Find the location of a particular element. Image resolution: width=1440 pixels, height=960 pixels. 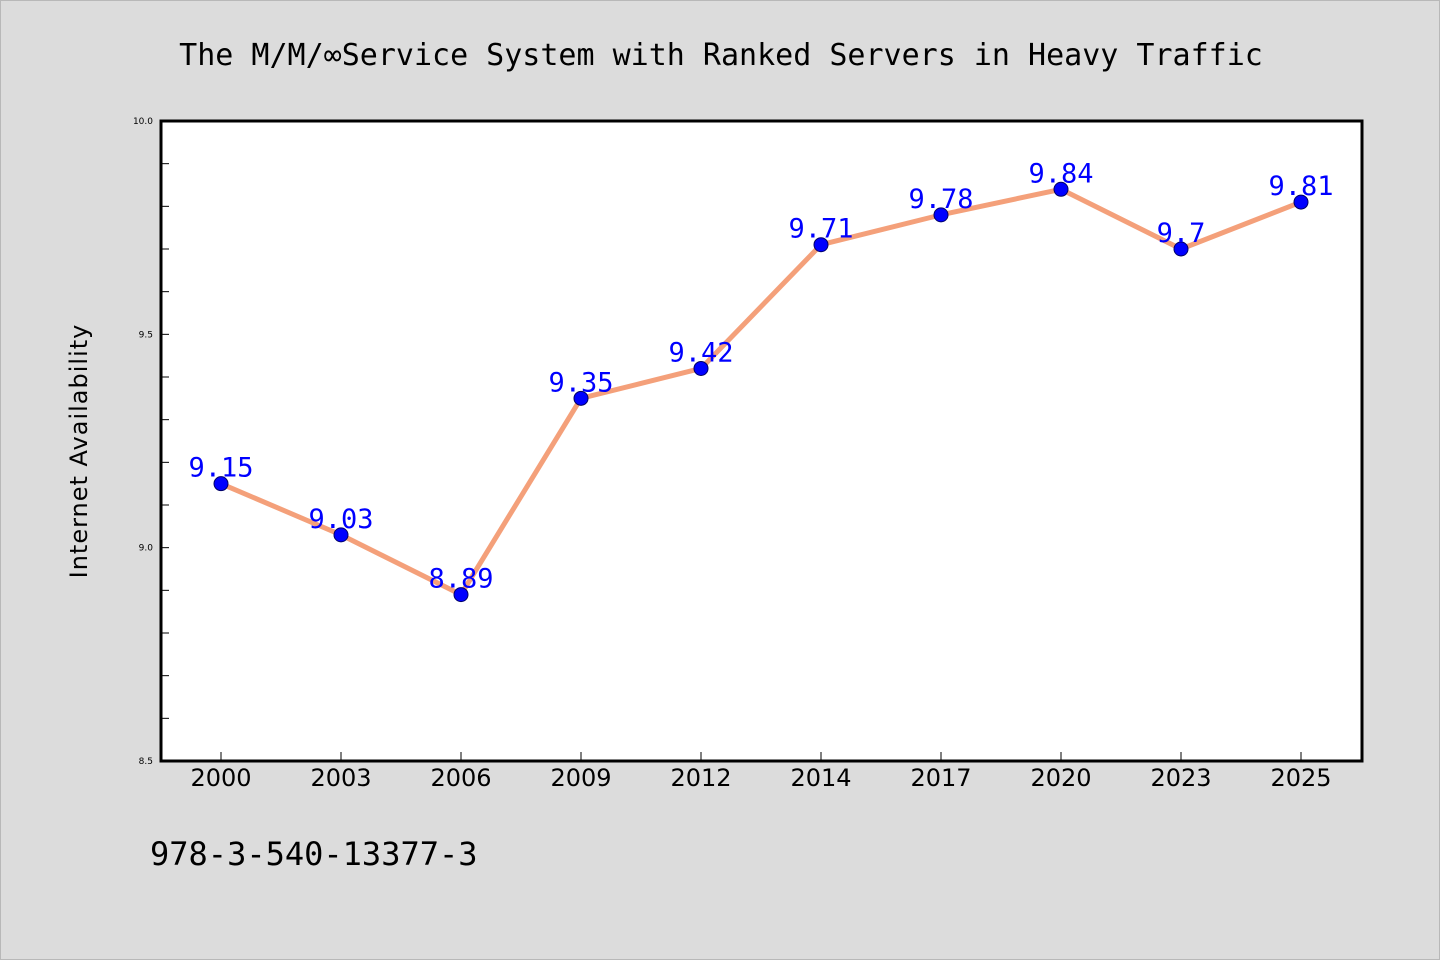

x-tick-label: 2023 is located at coordinates (1180, 778).